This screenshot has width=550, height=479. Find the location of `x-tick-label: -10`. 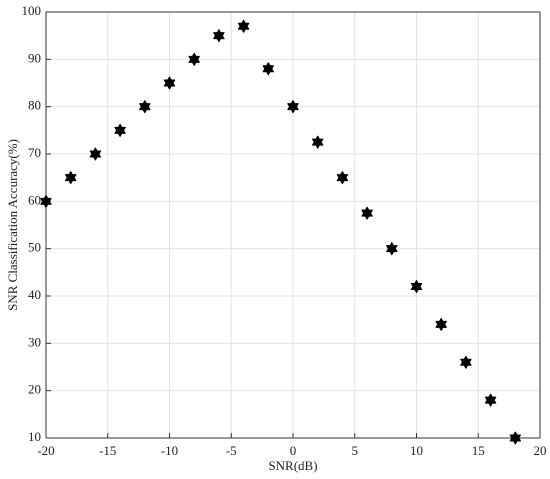

x-tick-label: -10 is located at coordinates (169, 450).